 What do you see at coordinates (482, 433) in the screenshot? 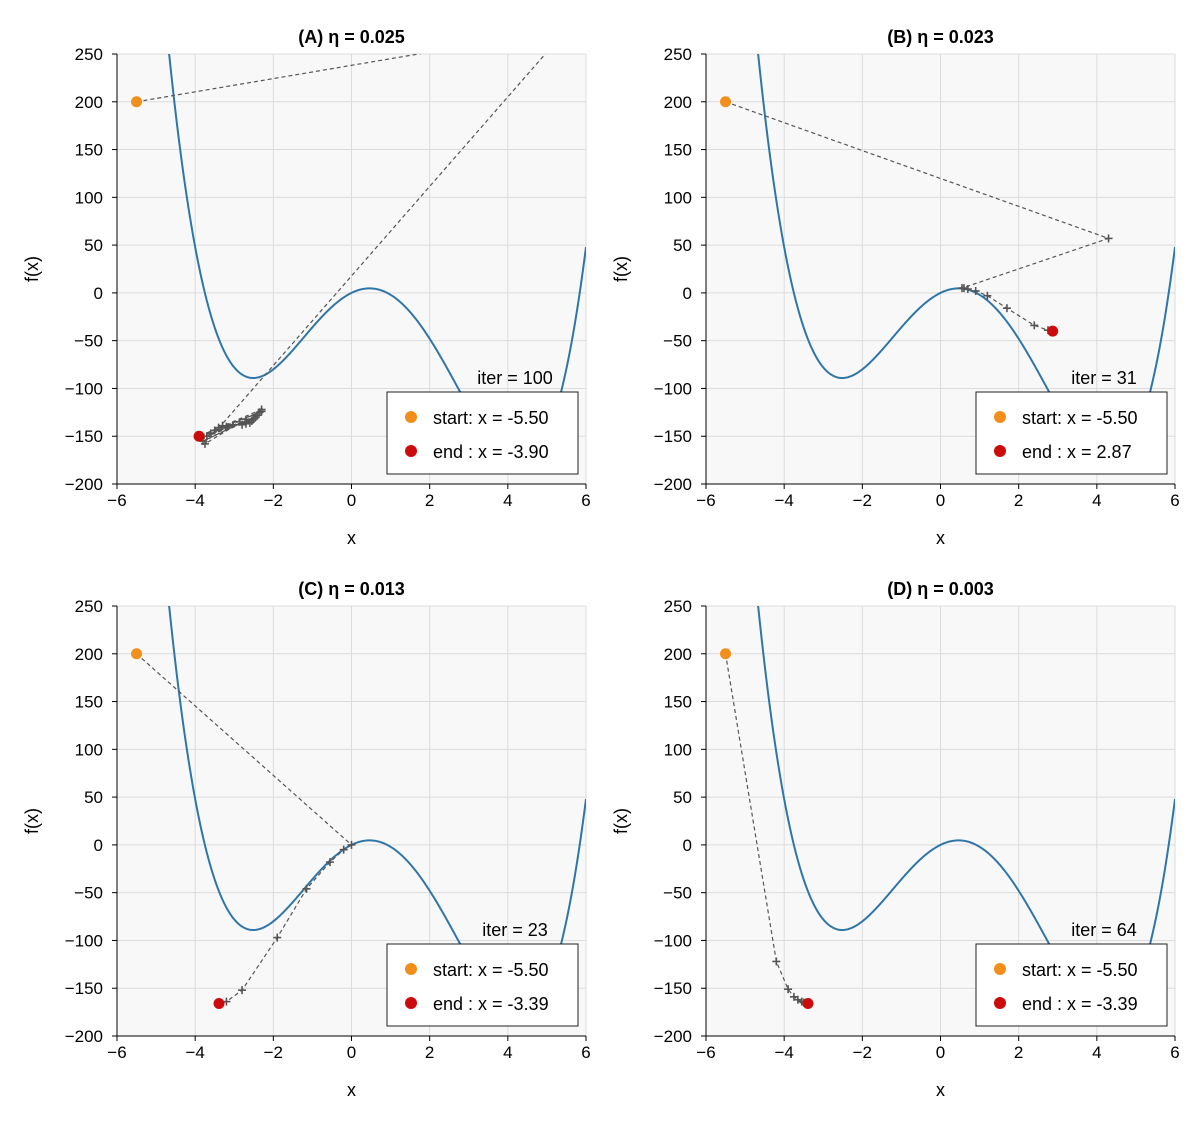
I see `legend: start: x = -5.50 end : x = -3.90` at bounding box center [482, 433].